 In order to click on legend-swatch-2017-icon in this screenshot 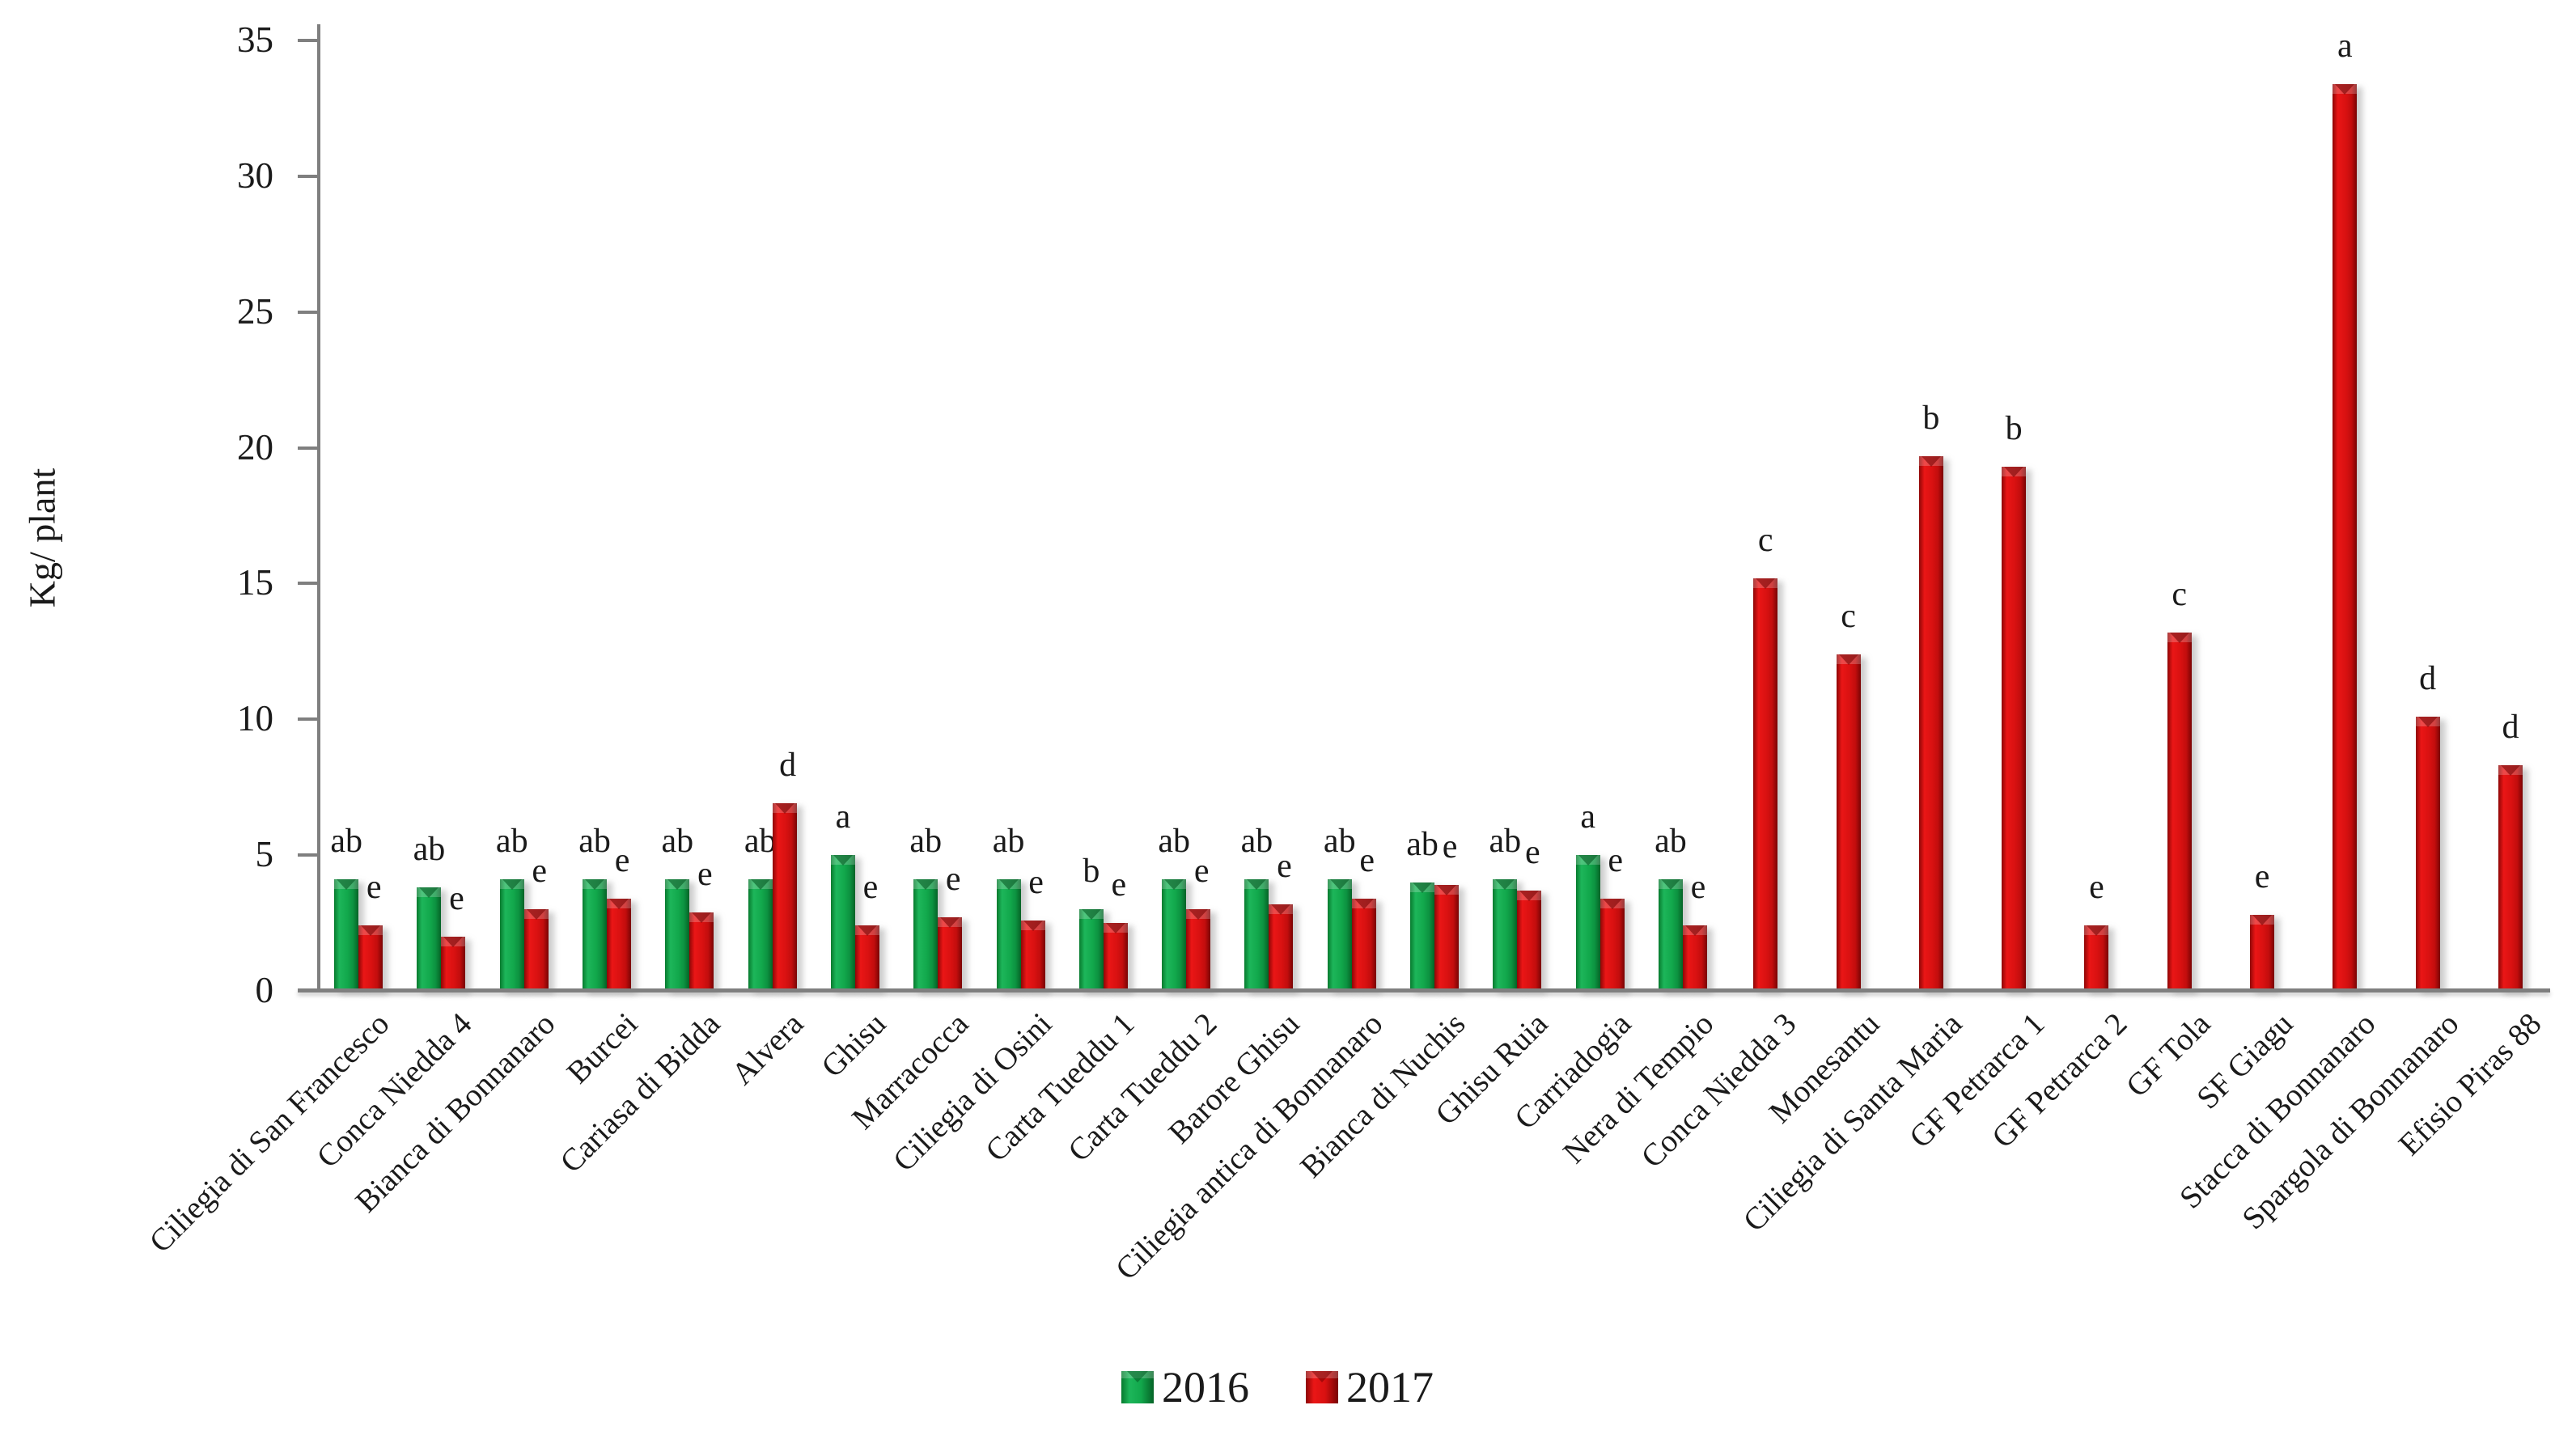, I will do `click(1322, 1387)`.